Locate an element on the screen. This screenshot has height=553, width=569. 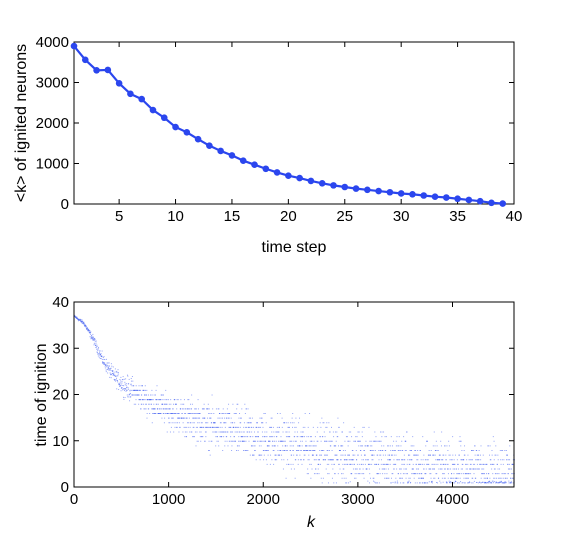
data-point is located at coordinates (232, 155).